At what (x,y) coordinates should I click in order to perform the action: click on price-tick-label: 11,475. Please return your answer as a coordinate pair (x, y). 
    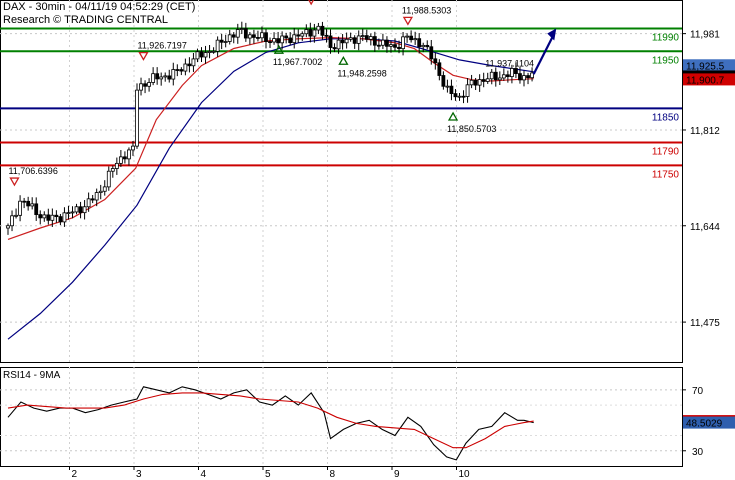
    Looking at the image, I should click on (705, 323).